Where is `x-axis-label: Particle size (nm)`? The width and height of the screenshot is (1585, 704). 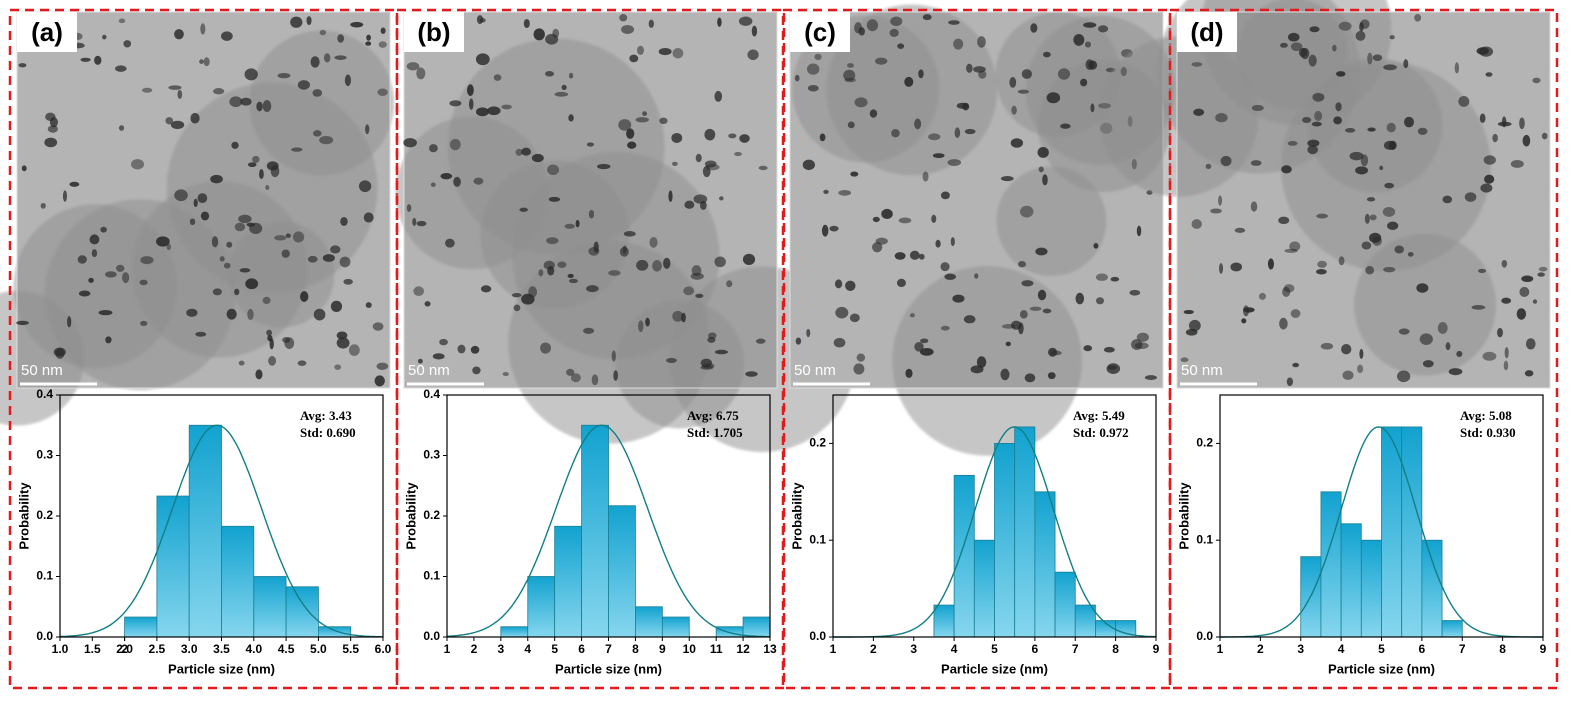 x-axis-label: Particle size (nm) is located at coordinates (994, 668).